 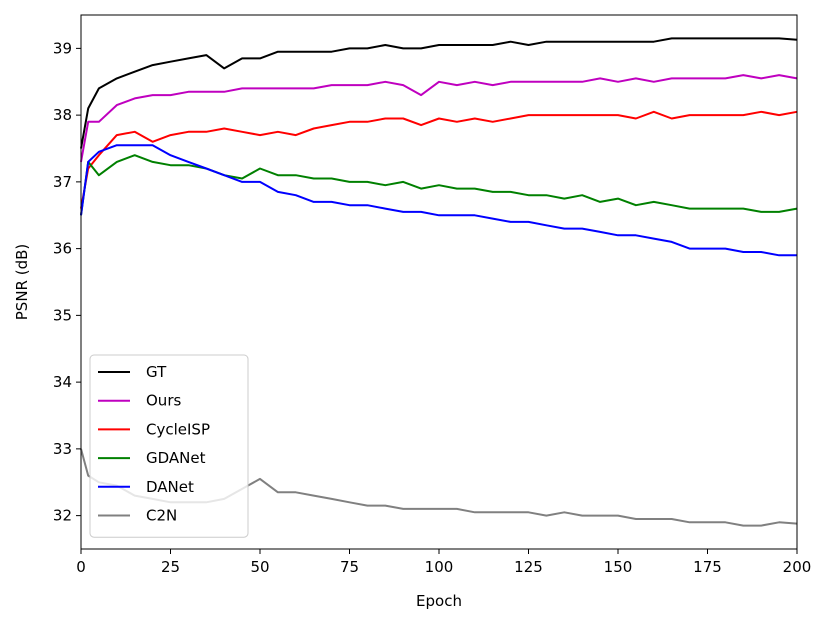 What do you see at coordinates (62, 516) in the screenshot?
I see `y-tick-label: 32` at bounding box center [62, 516].